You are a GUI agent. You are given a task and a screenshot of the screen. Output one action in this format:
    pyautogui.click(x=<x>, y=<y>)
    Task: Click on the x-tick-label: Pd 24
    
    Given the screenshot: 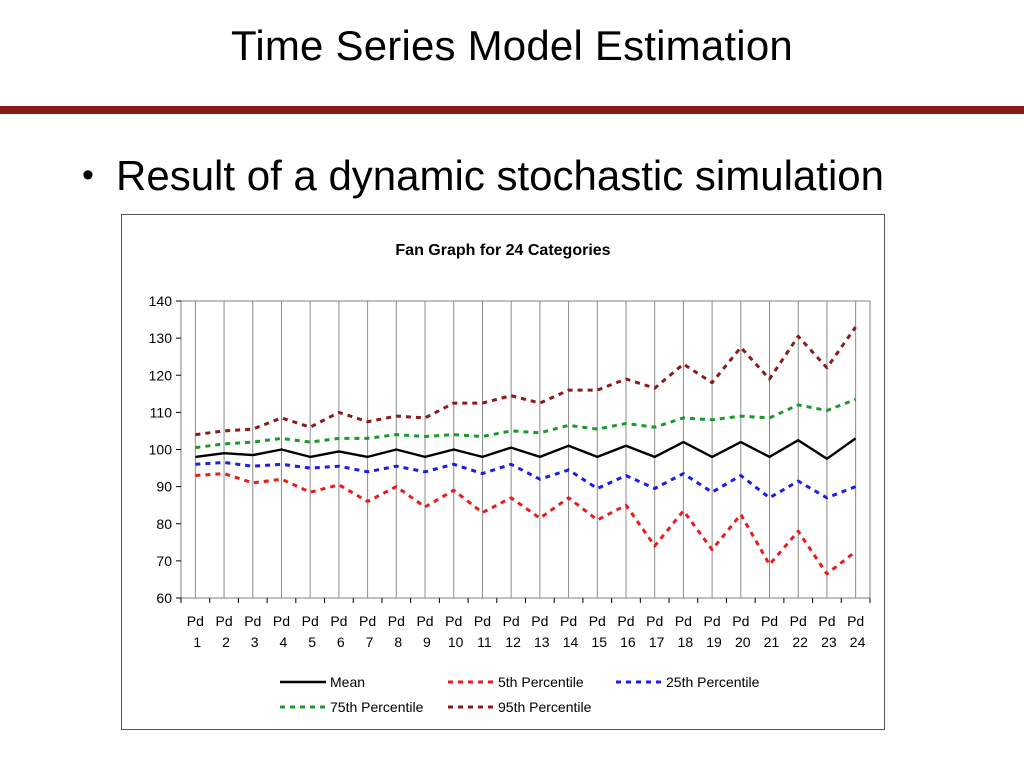 What is the action you would take?
    pyautogui.click(x=856, y=631)
    